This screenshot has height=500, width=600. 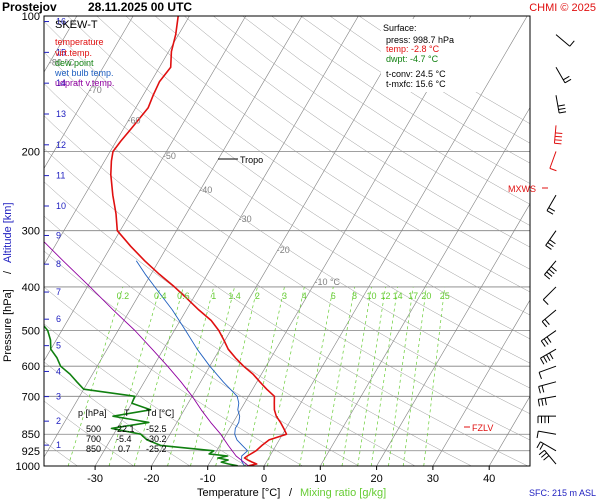 What do you see at coordinates (8, 282) in the screenshot?
I see `y-axis-title: Pressure [hPa] / Altitude [km]` at bounding box center [8, 282].